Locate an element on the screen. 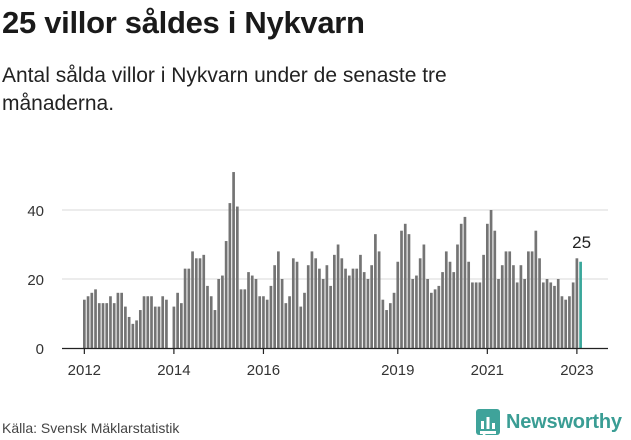 The width and height of the screenshot is (631, 440). x-tick-label: 2012 is located at coordinates (84, 370).